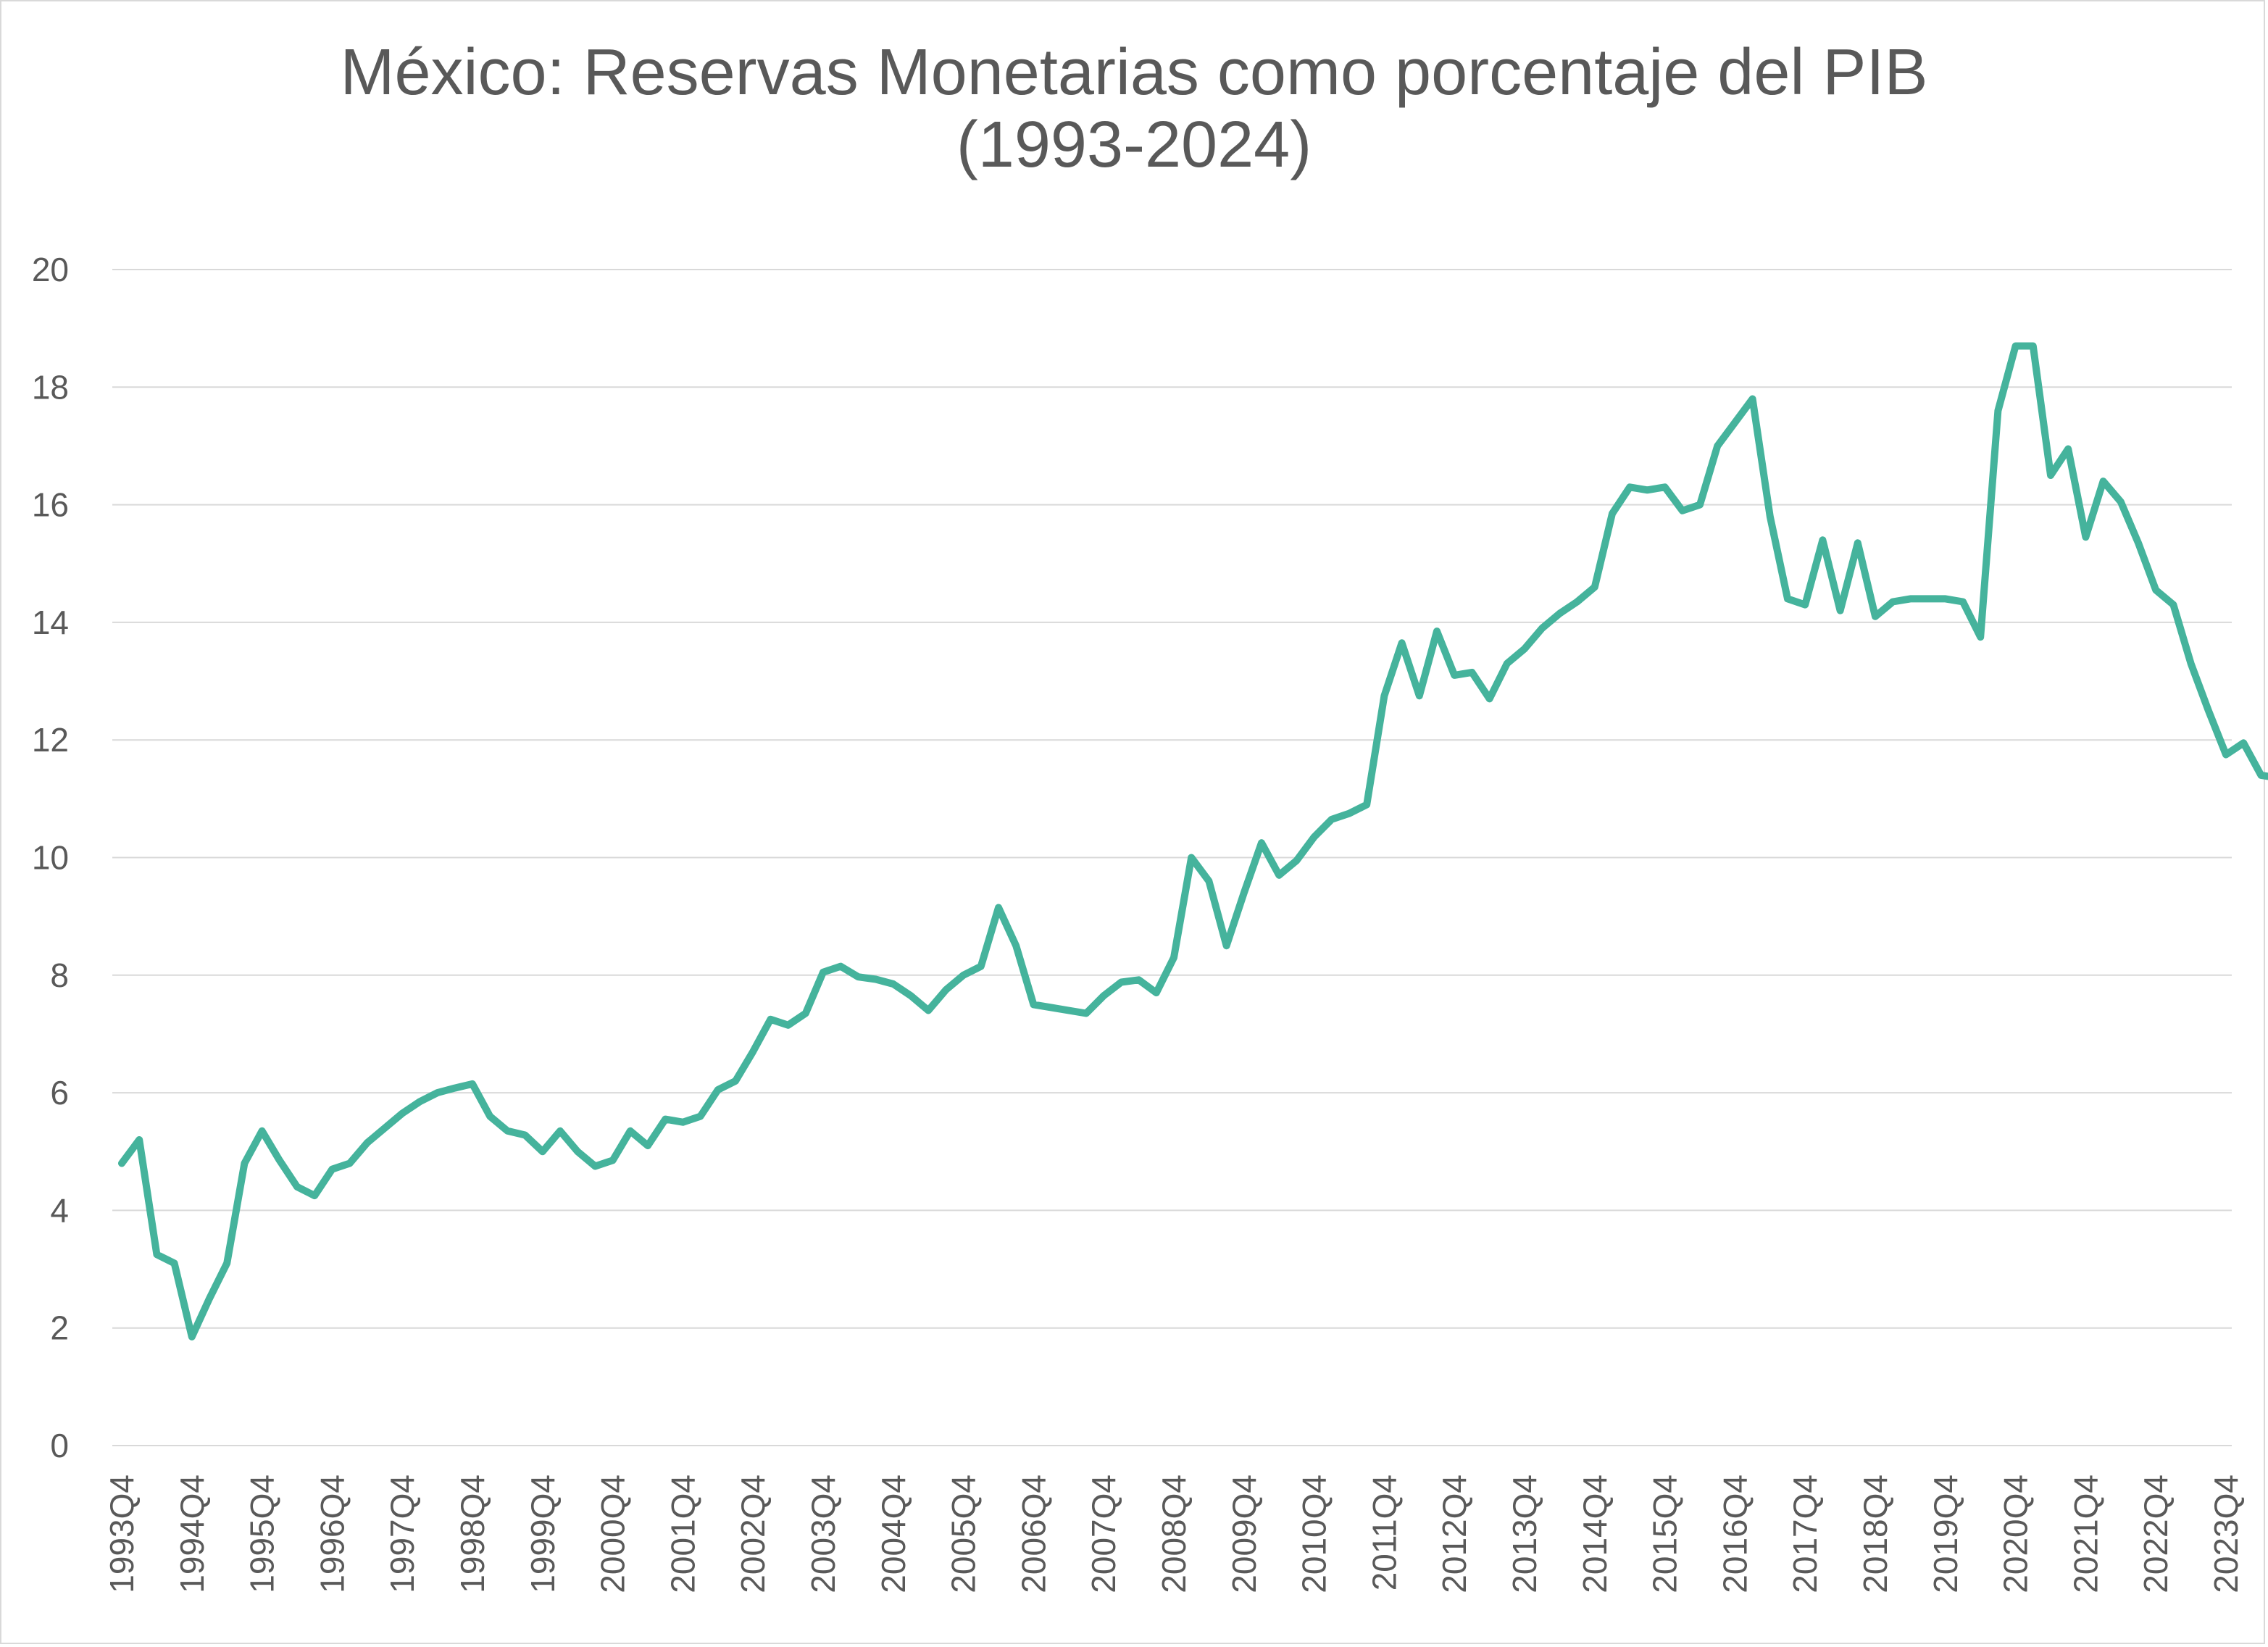 The image size is (2268, 1647). I want to click on x-tick-label: 2019Q4, so click(1946, 1534).